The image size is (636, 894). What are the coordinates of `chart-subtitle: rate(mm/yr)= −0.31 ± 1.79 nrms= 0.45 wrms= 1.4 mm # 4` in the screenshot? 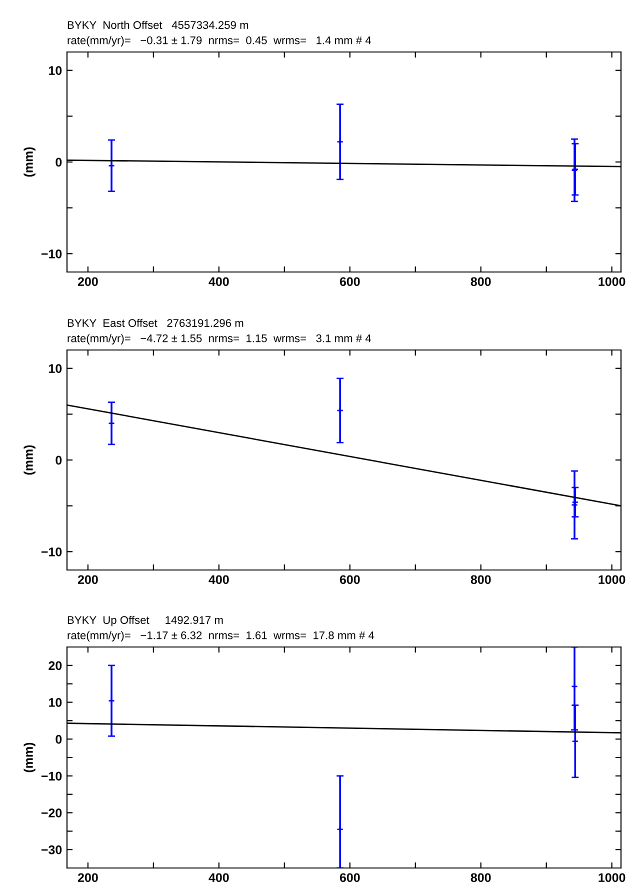 It's located at (220, 41).